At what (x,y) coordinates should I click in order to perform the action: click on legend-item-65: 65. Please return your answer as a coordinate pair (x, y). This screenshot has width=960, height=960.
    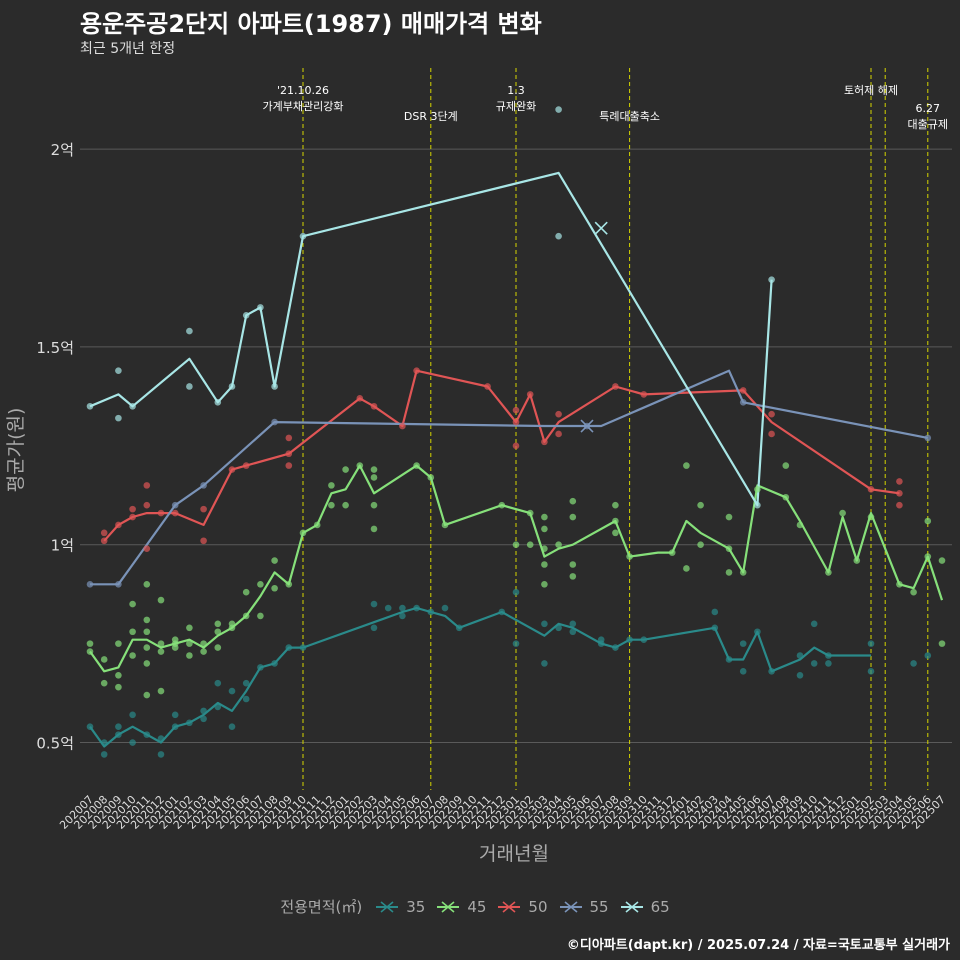
    Looking at the image, I should click on (644, 907).